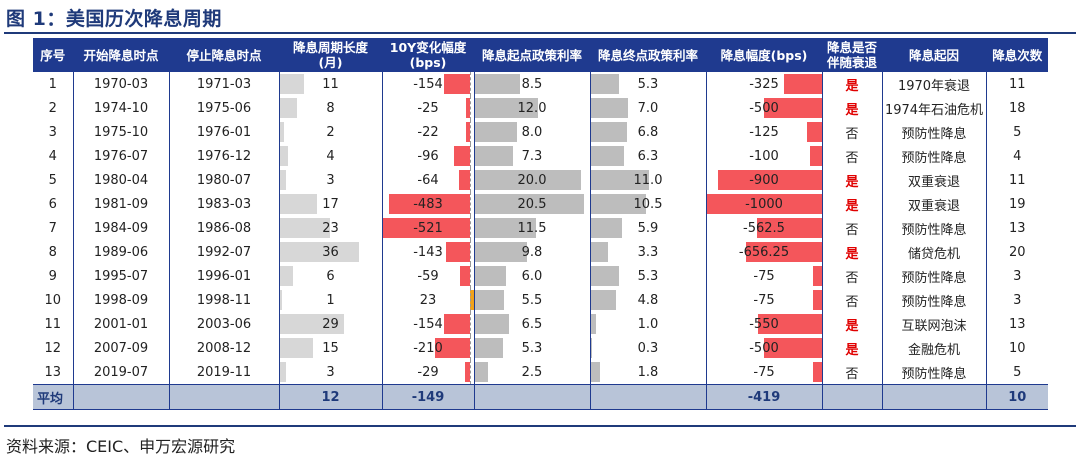  What do you see at coordinates (331, 84) in the screenshot?
I see `length-cell: 11` at bounding box center [331, 84].